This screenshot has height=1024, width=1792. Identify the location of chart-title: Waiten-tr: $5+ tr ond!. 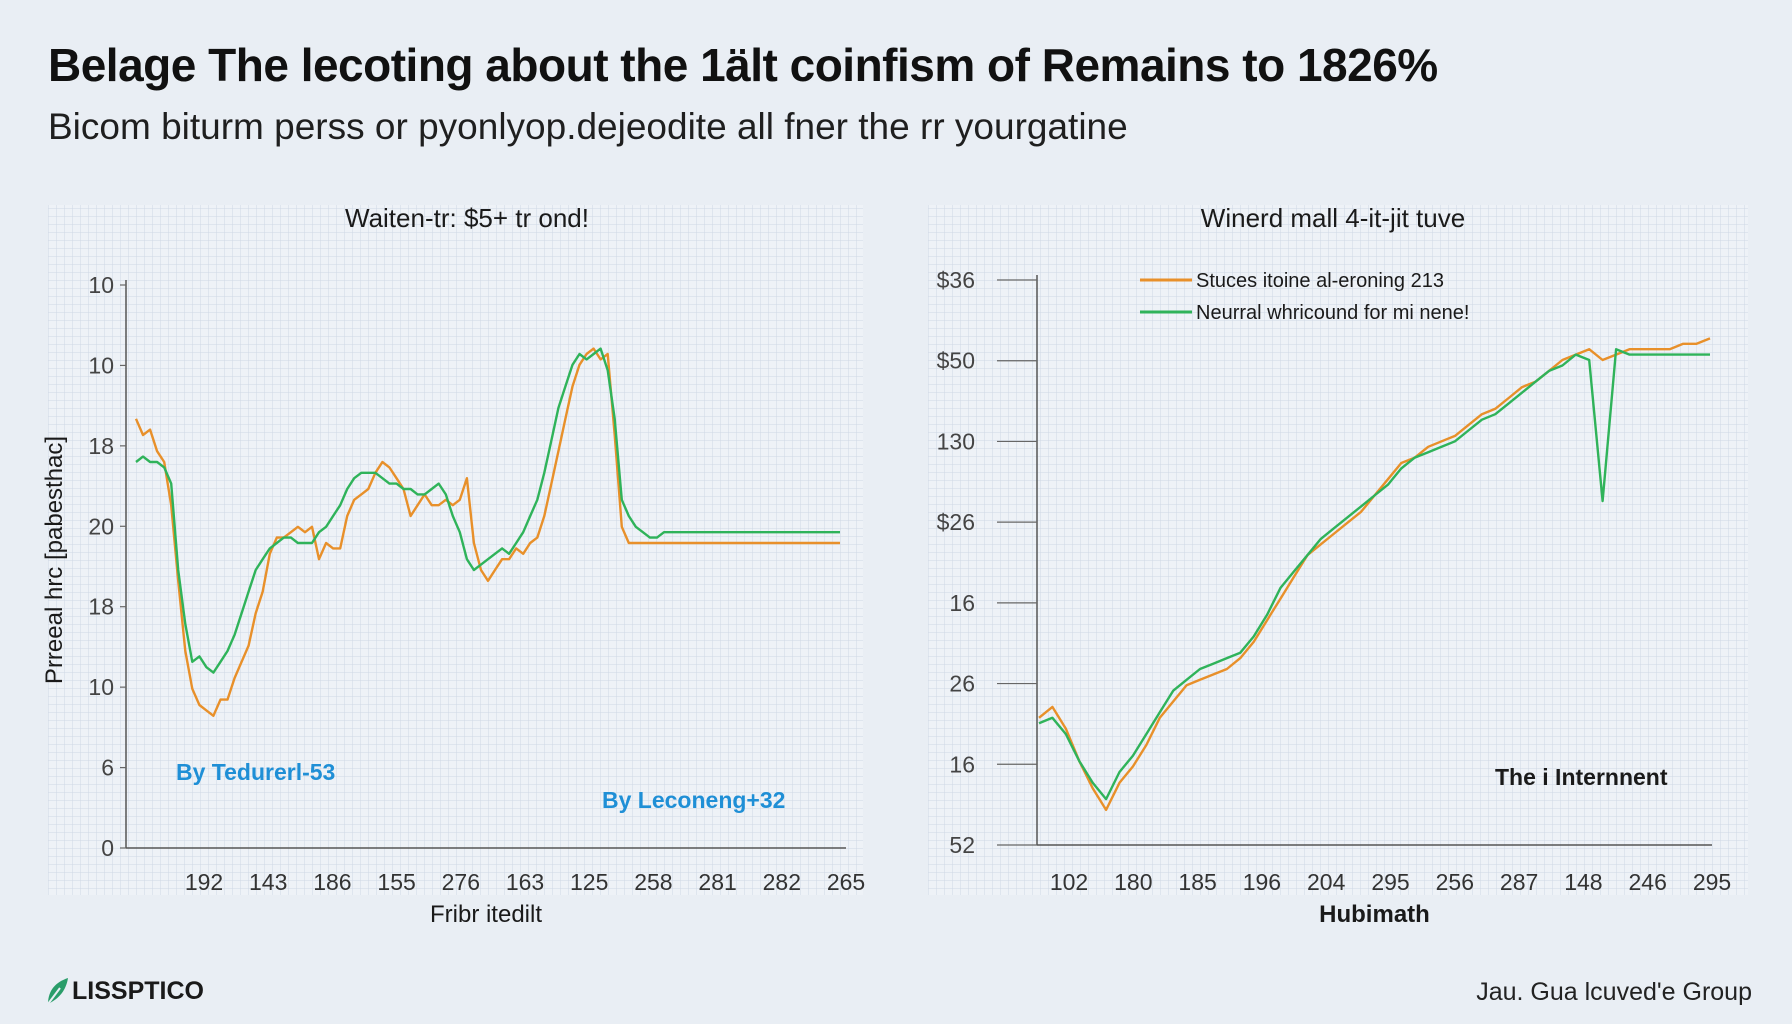
(467, 218).